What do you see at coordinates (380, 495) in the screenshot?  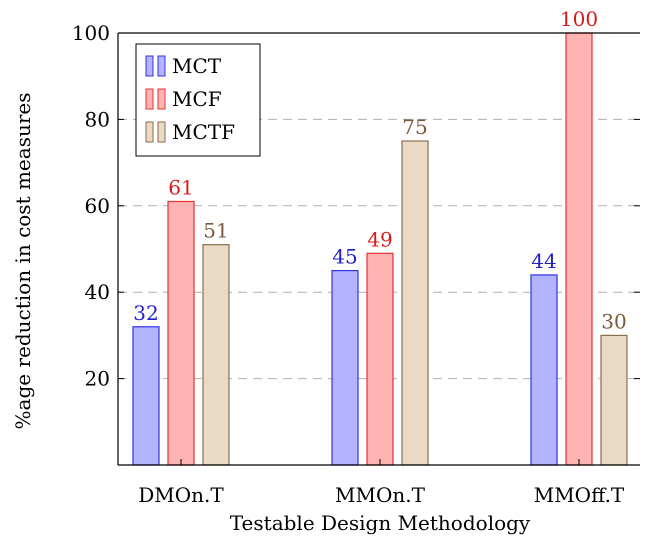 I see `x-tick-label: MMOn.T` at bounding box center [380, 495].